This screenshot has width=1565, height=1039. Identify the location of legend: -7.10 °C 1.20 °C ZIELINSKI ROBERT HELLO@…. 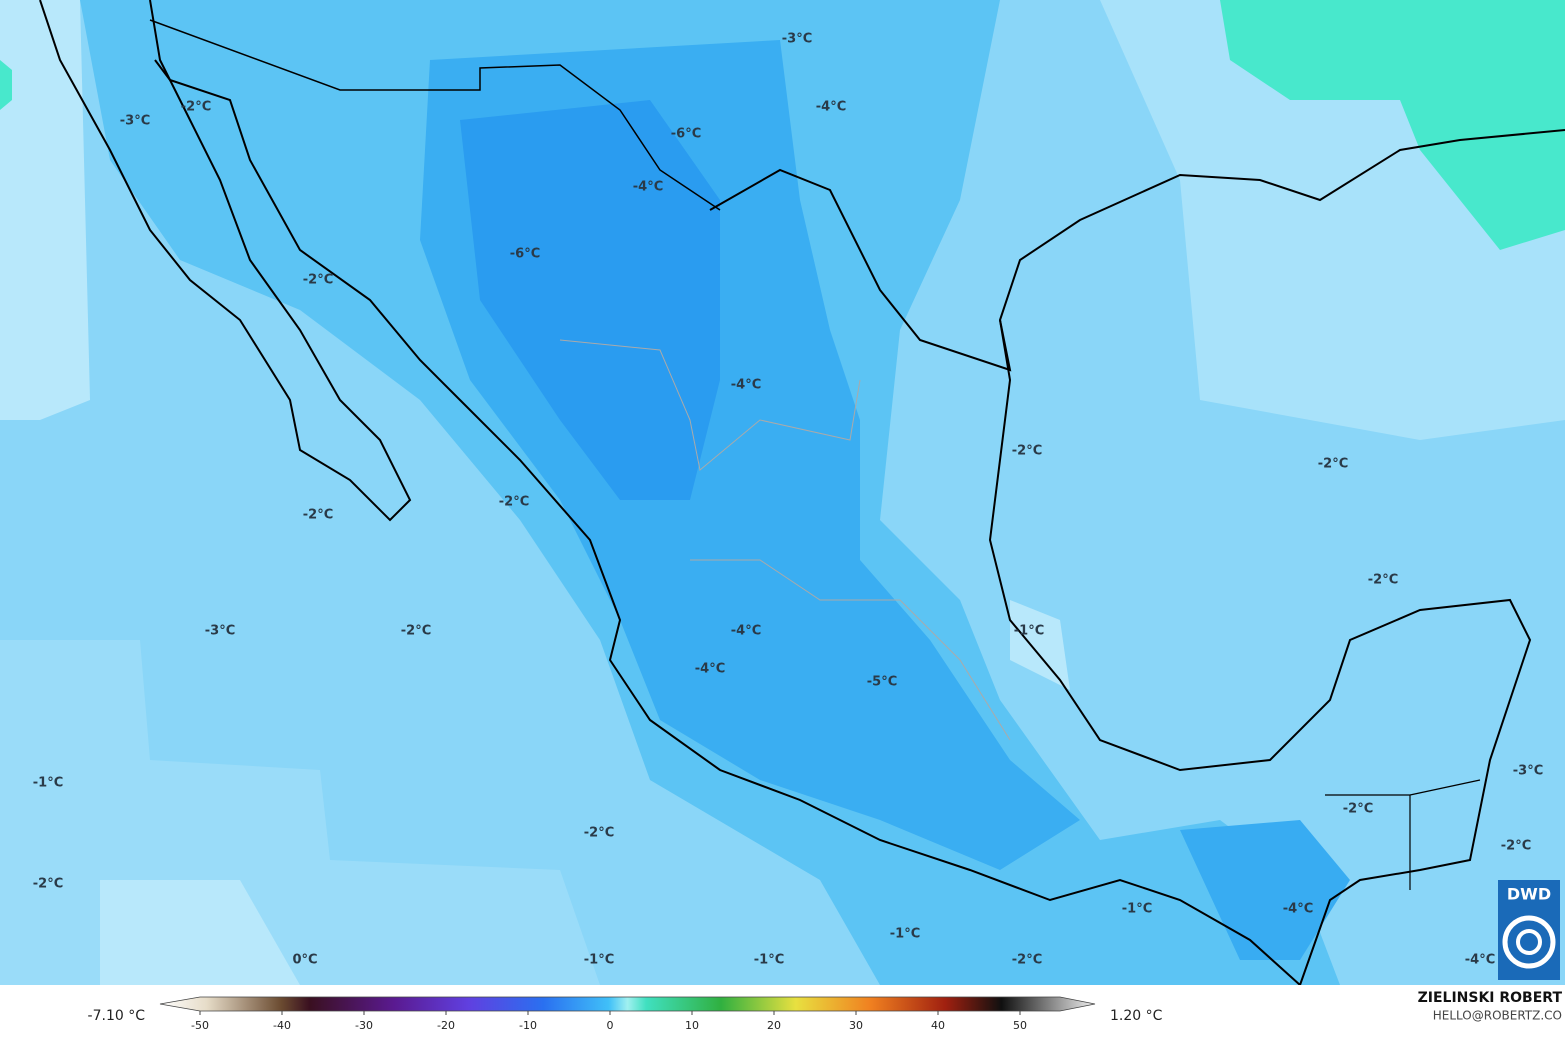
(782, 1010).